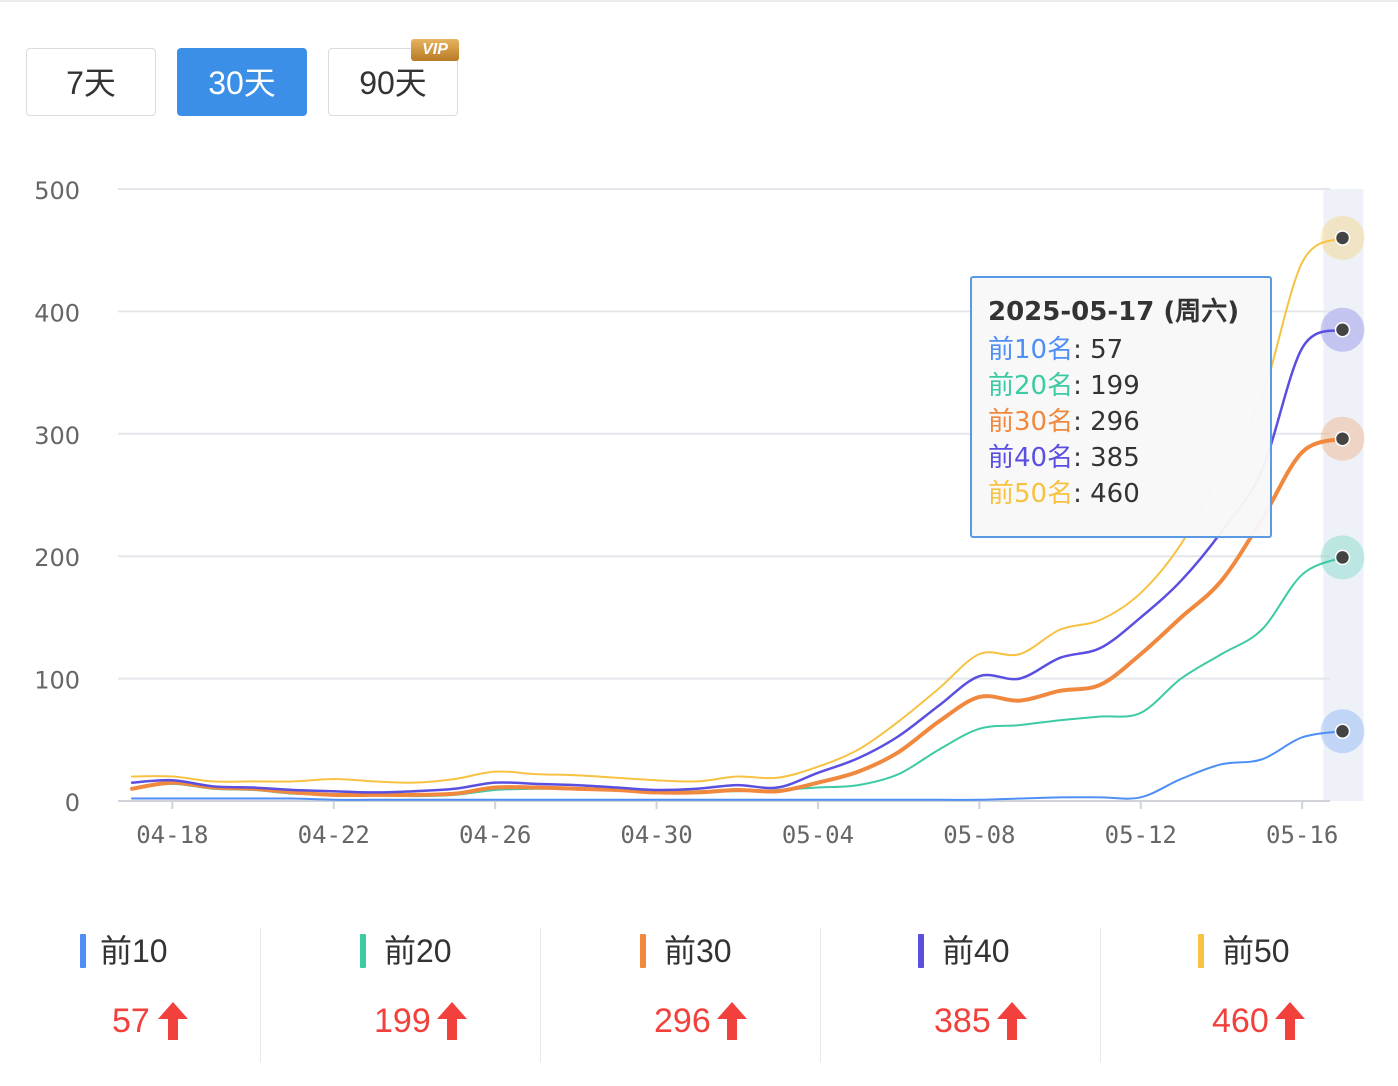  Describe the element at coordinates (131, 1021) in the screenshot. I see `summary-value: 57` at that location.